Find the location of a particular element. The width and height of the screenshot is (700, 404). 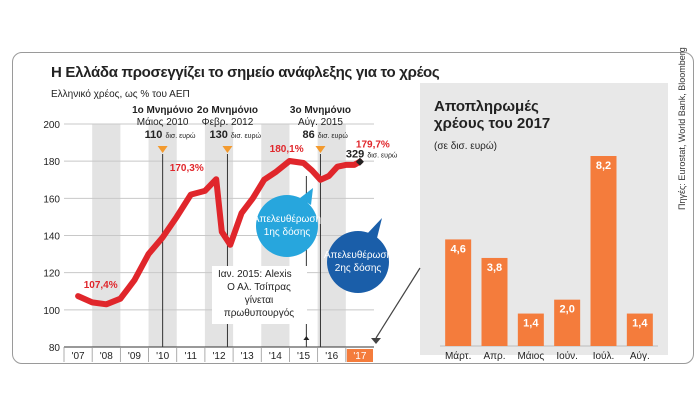

chart-subtitle: Ελληνικό χρέος, ως % του ΑΕΠ is located at coordinates (120, 94).